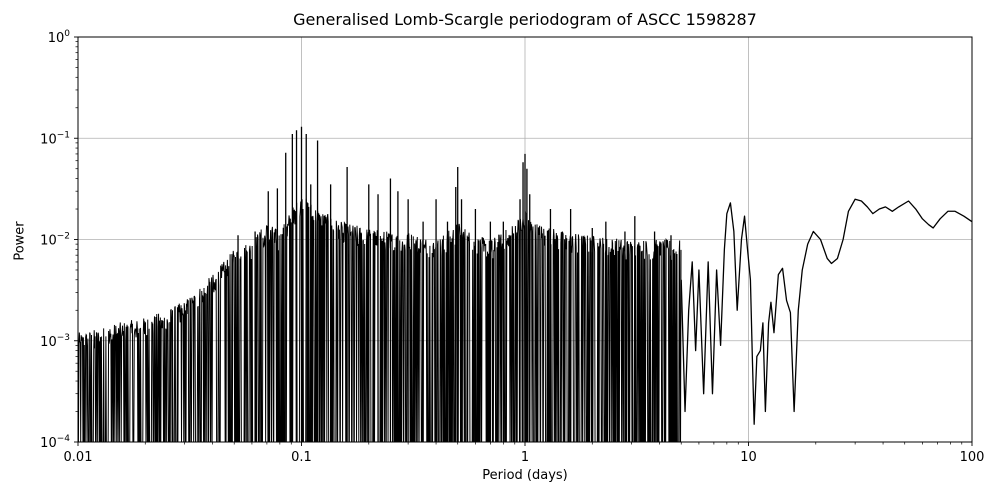 The image size is (1000, 500). I want to click on y-tick-label: 10⁰, so click(59, 37).